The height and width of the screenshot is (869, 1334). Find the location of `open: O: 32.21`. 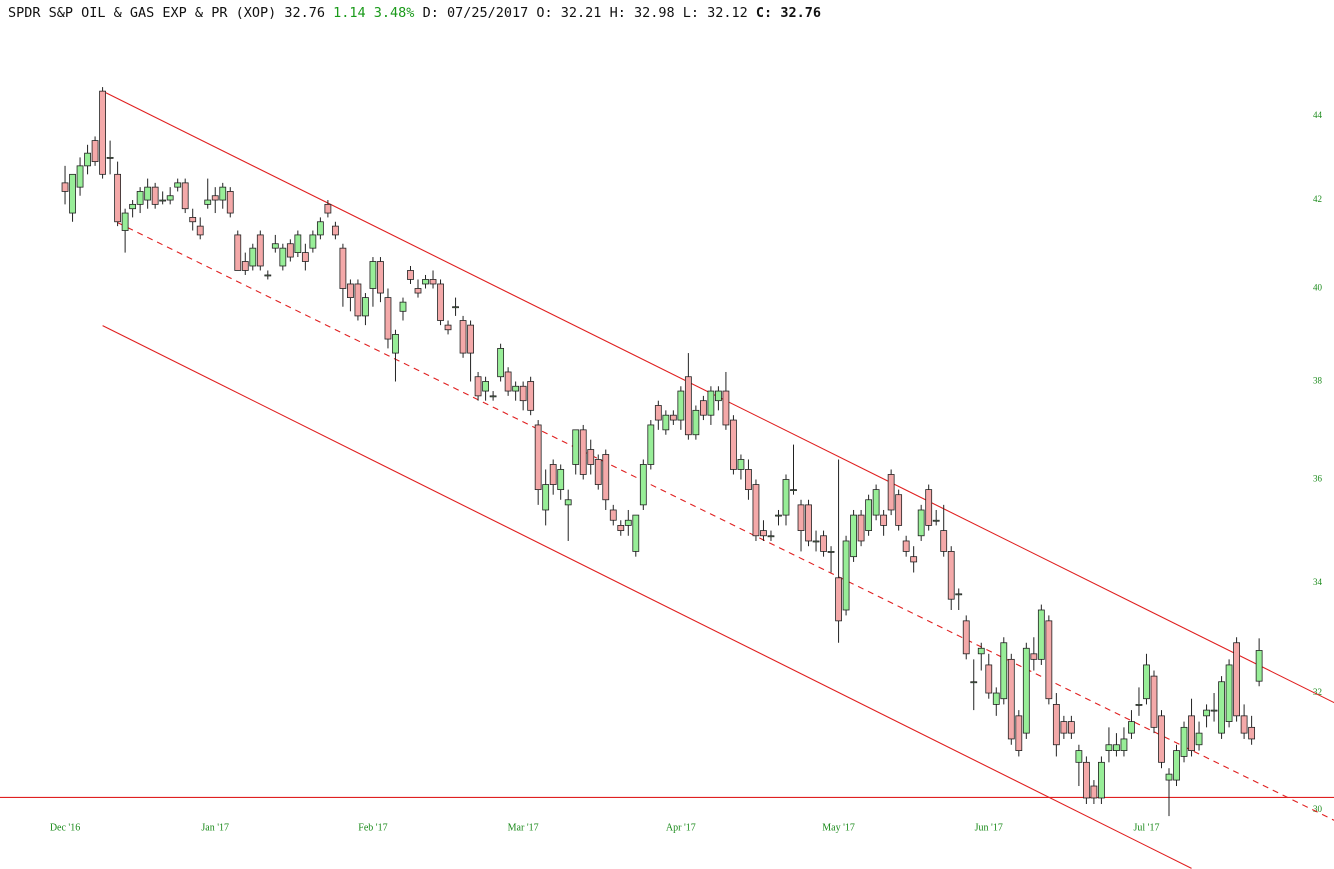

open: O: 32.21 is located at coordinates (569, 13).